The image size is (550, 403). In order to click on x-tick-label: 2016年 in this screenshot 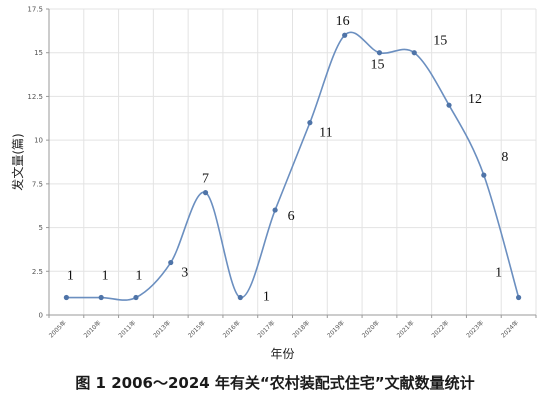, I will do `click(231, 329)`.